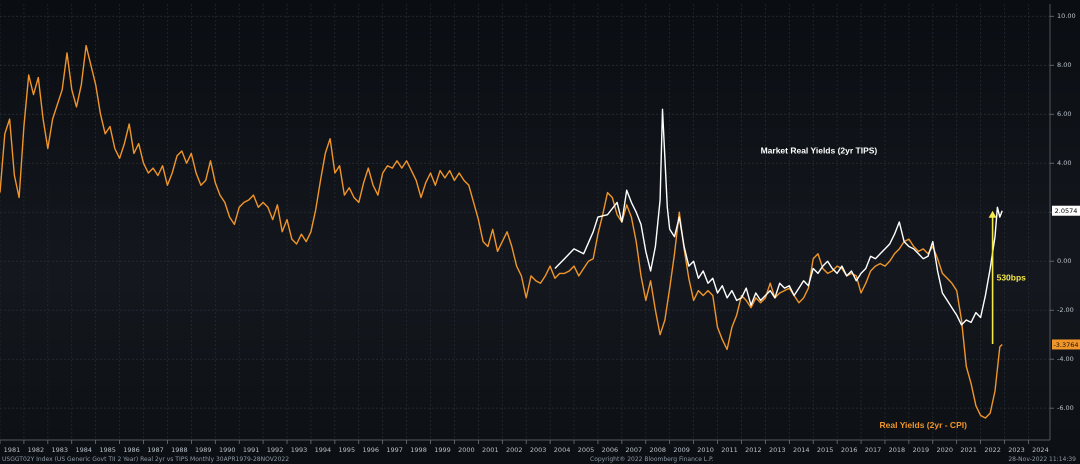  Describe the element at coordinates (1065, 408) in the screenshot. I see `y-tick-label: -6.00` at that location.